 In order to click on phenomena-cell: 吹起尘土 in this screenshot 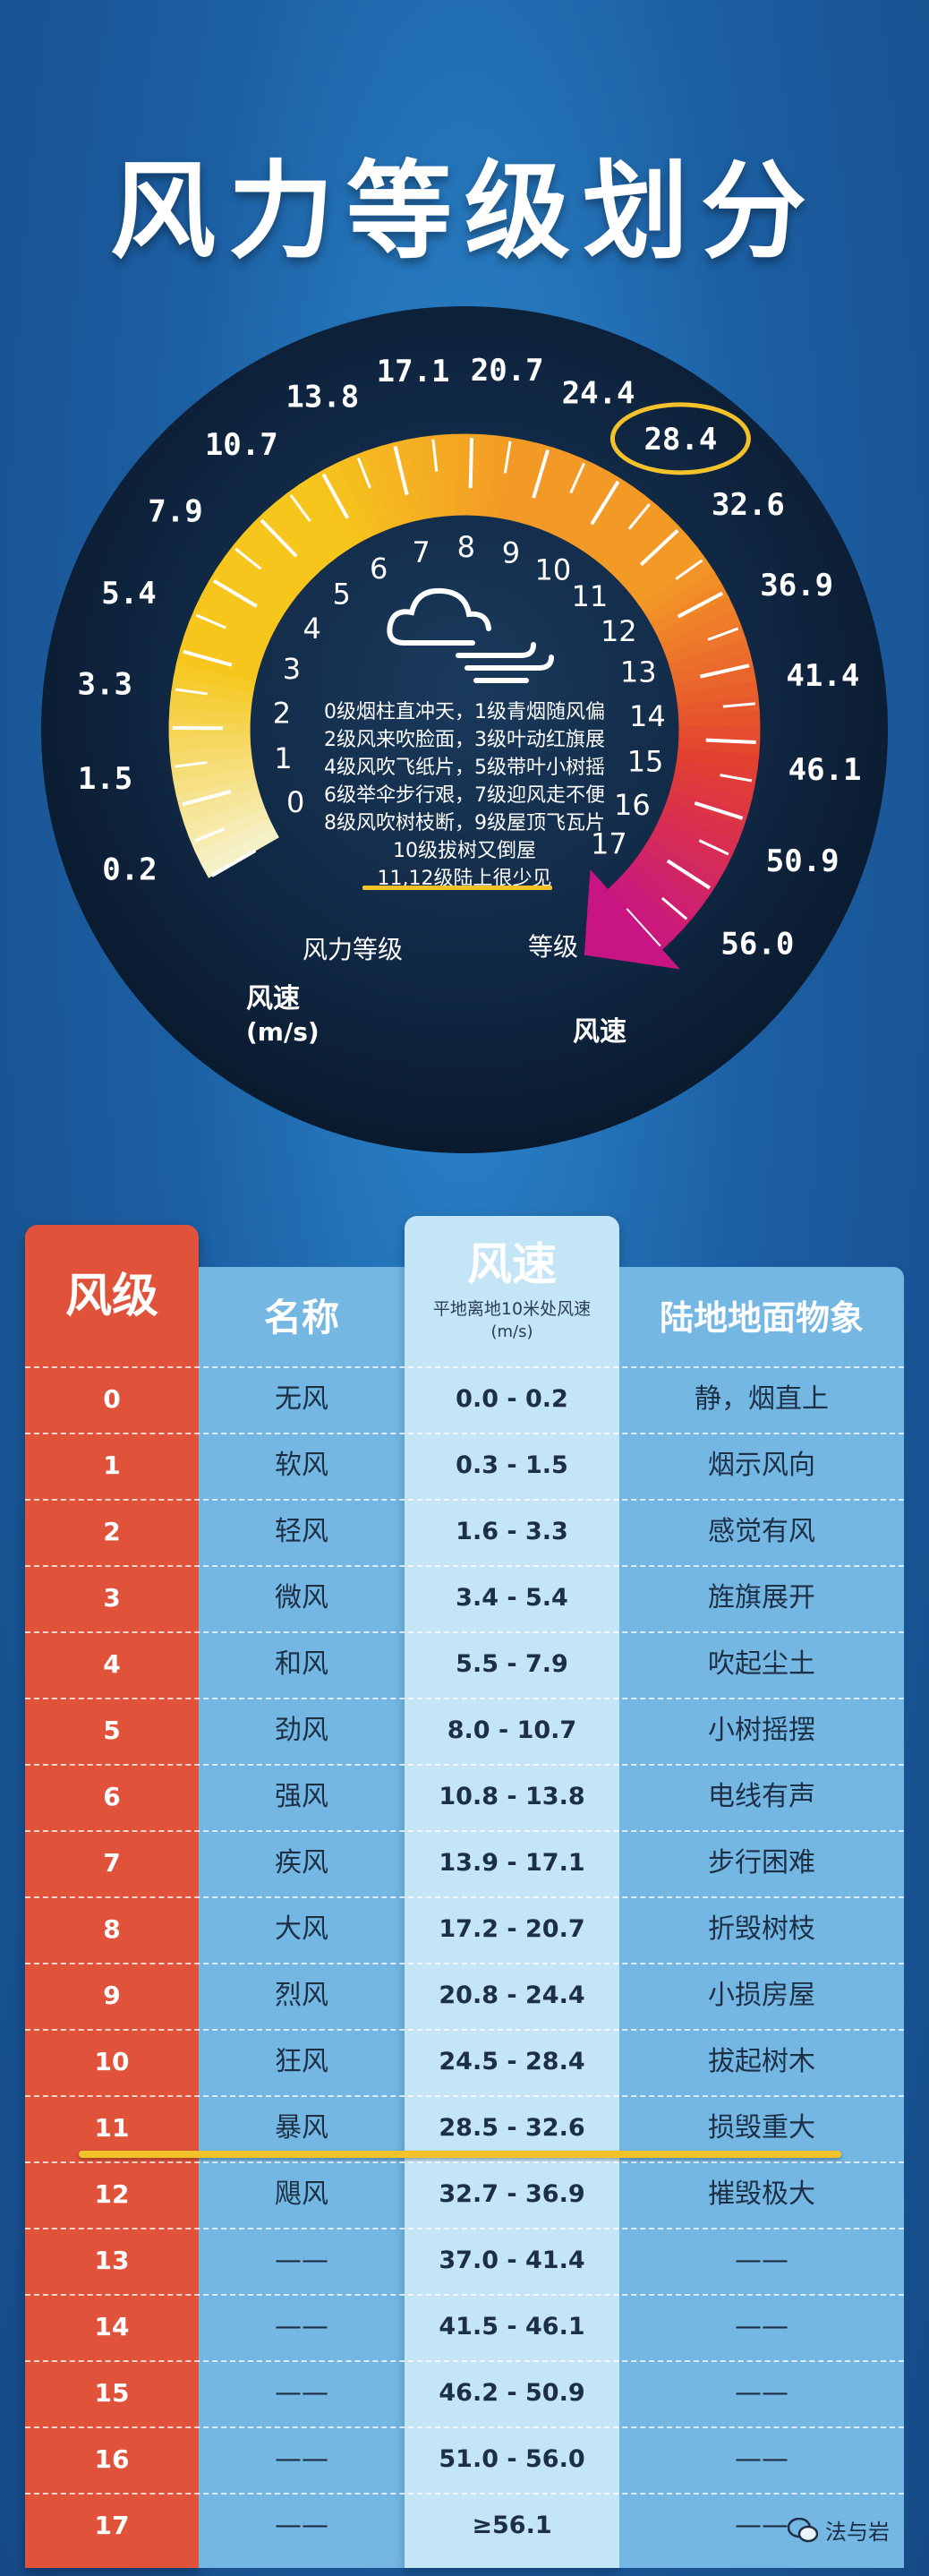, I will do `click(761, 1664)`.